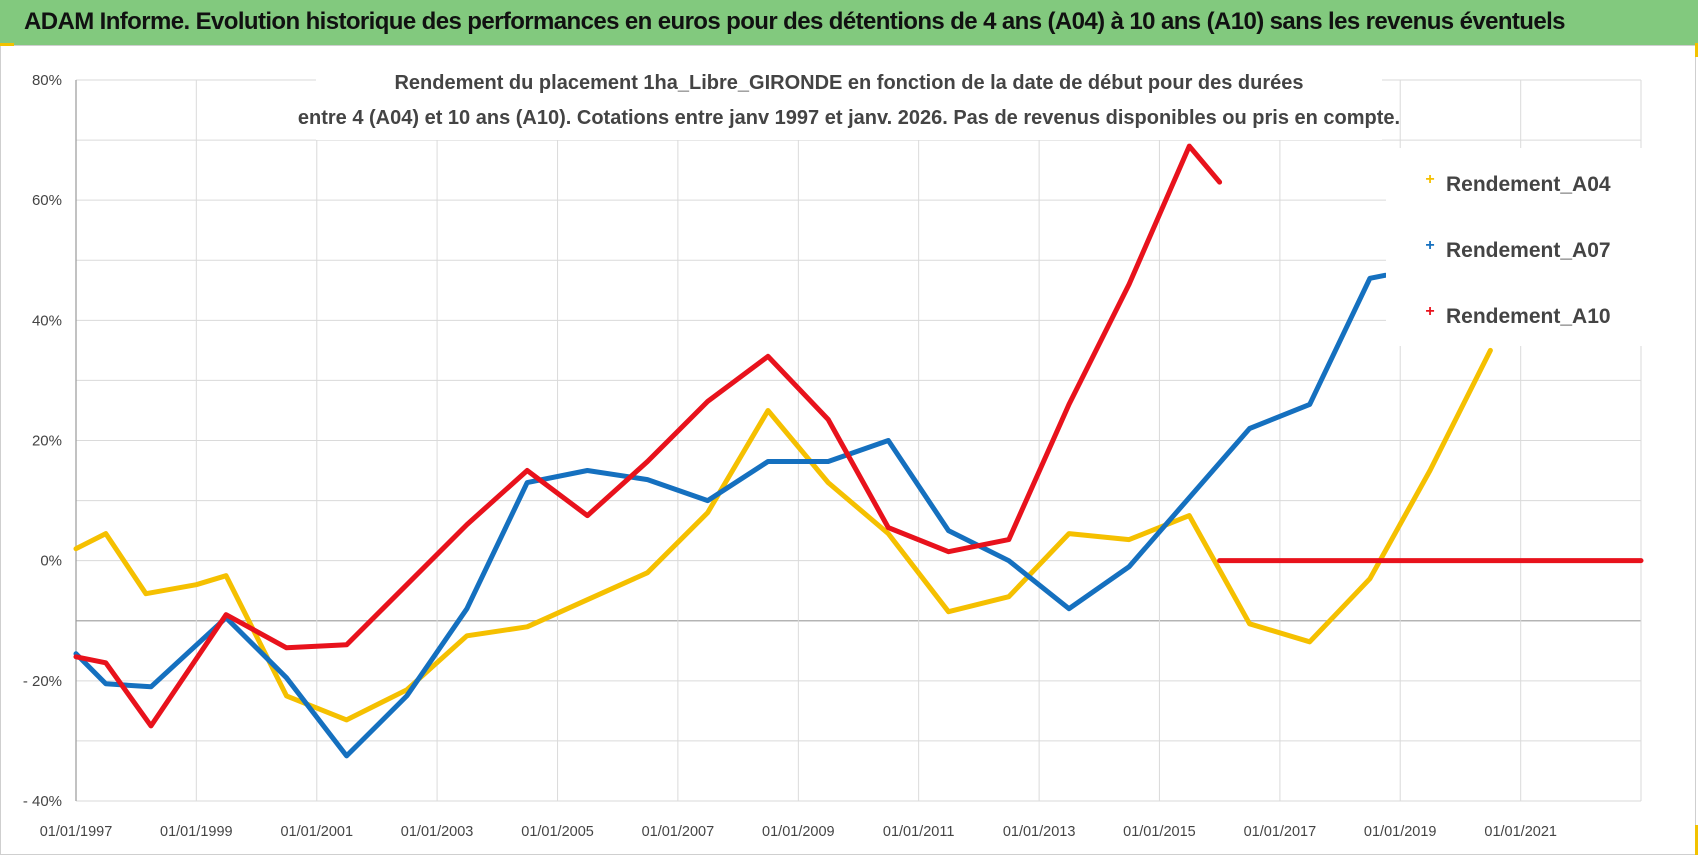 The width and height of the screenshot is (1698, 857). What do you see at coordinates (42, 801) in the screenshot?
I see `y-tick-label: - 40%` at bounding box center [42, 801].